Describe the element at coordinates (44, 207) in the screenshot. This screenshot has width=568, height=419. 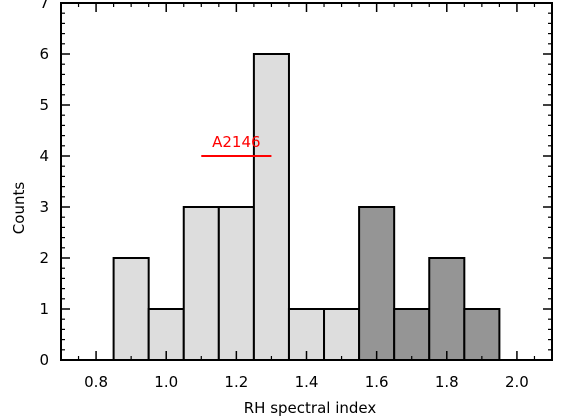
I see `y-tick-label: 3` at that location.